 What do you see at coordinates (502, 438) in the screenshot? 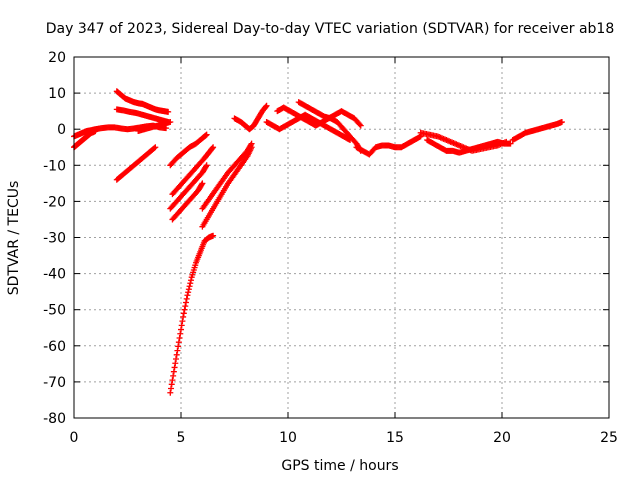
I see `x-tick-label: 20` at bounding box center [502, 438].